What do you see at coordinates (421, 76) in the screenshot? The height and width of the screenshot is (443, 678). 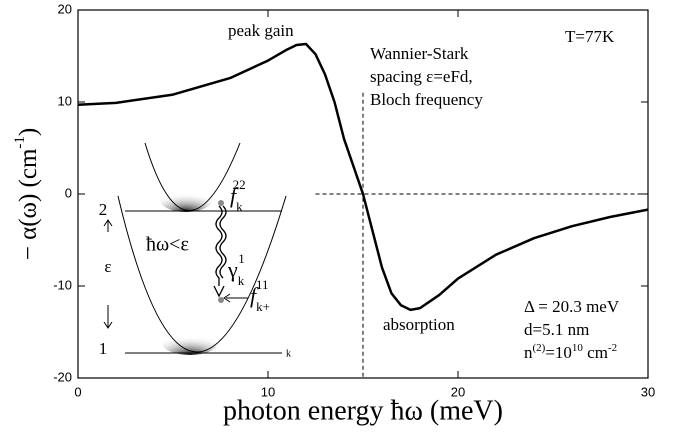 I see `annotation: spacing ε=eFd,` at bounding box center [421, 76].